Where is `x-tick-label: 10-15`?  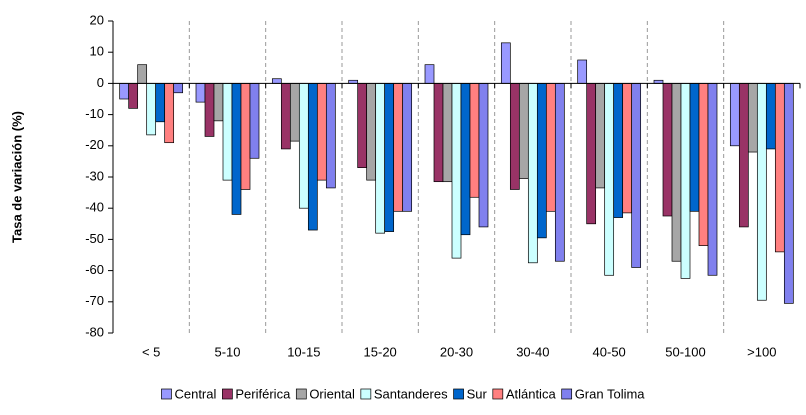 x-tick-label: 10-15 is located at coordinates (303, 351).